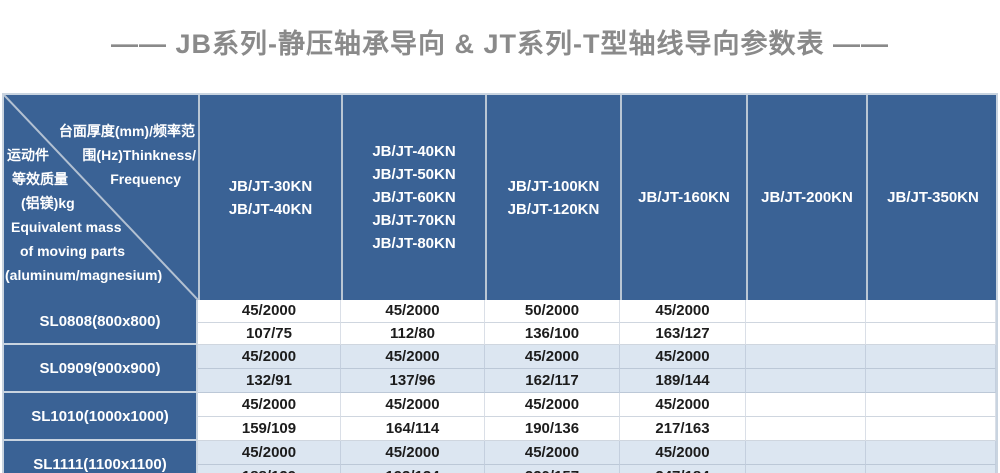 The height and width of the screenshot is (473, 1000). I want to click on header-line: JB/JT-200KN, so click(807, 197).